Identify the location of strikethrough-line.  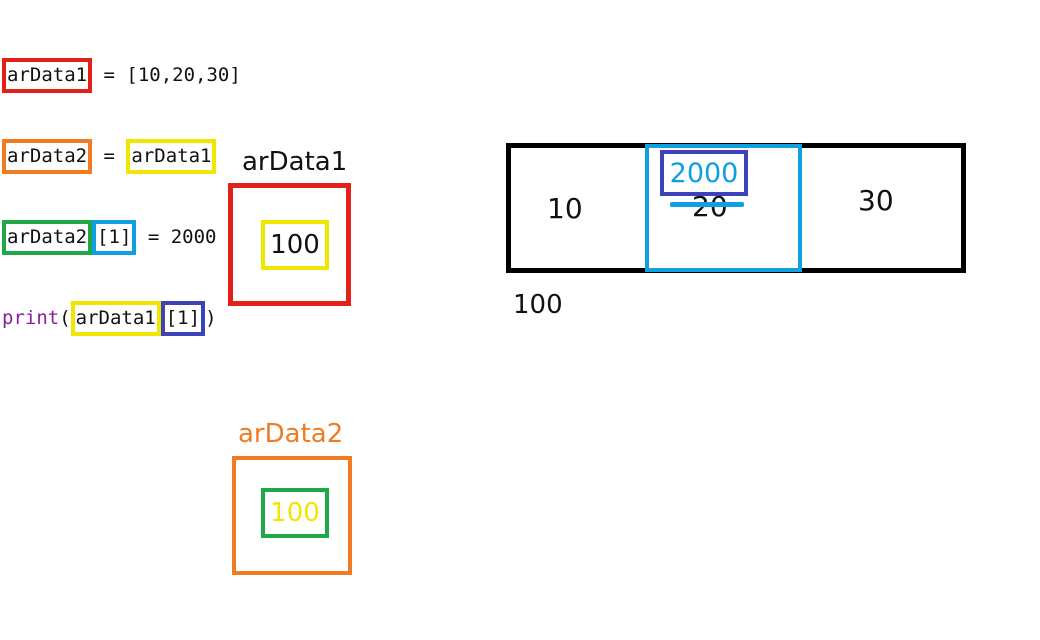
(707, 204).